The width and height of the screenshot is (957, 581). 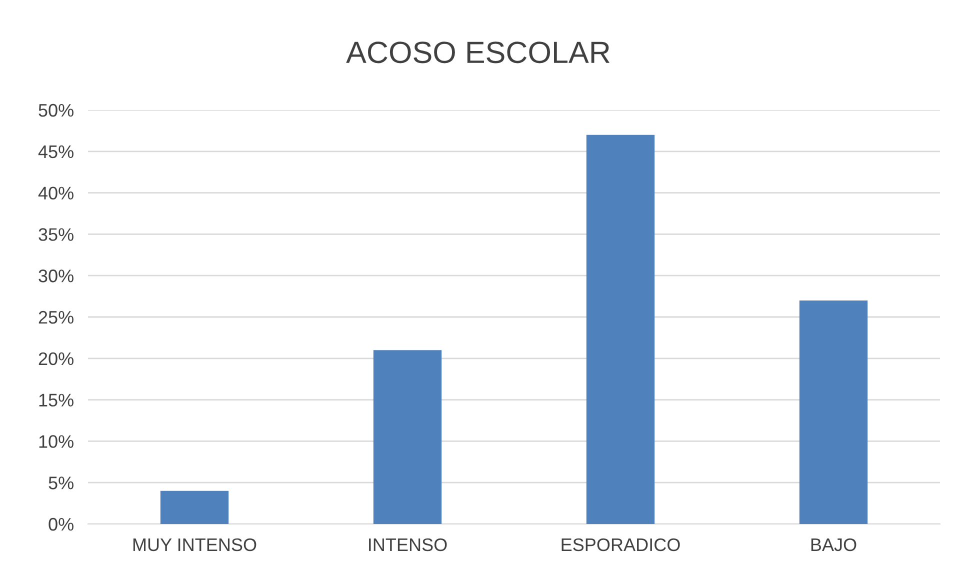 I want to click on y-tick-label: 30%, so click(x=56, y=276).